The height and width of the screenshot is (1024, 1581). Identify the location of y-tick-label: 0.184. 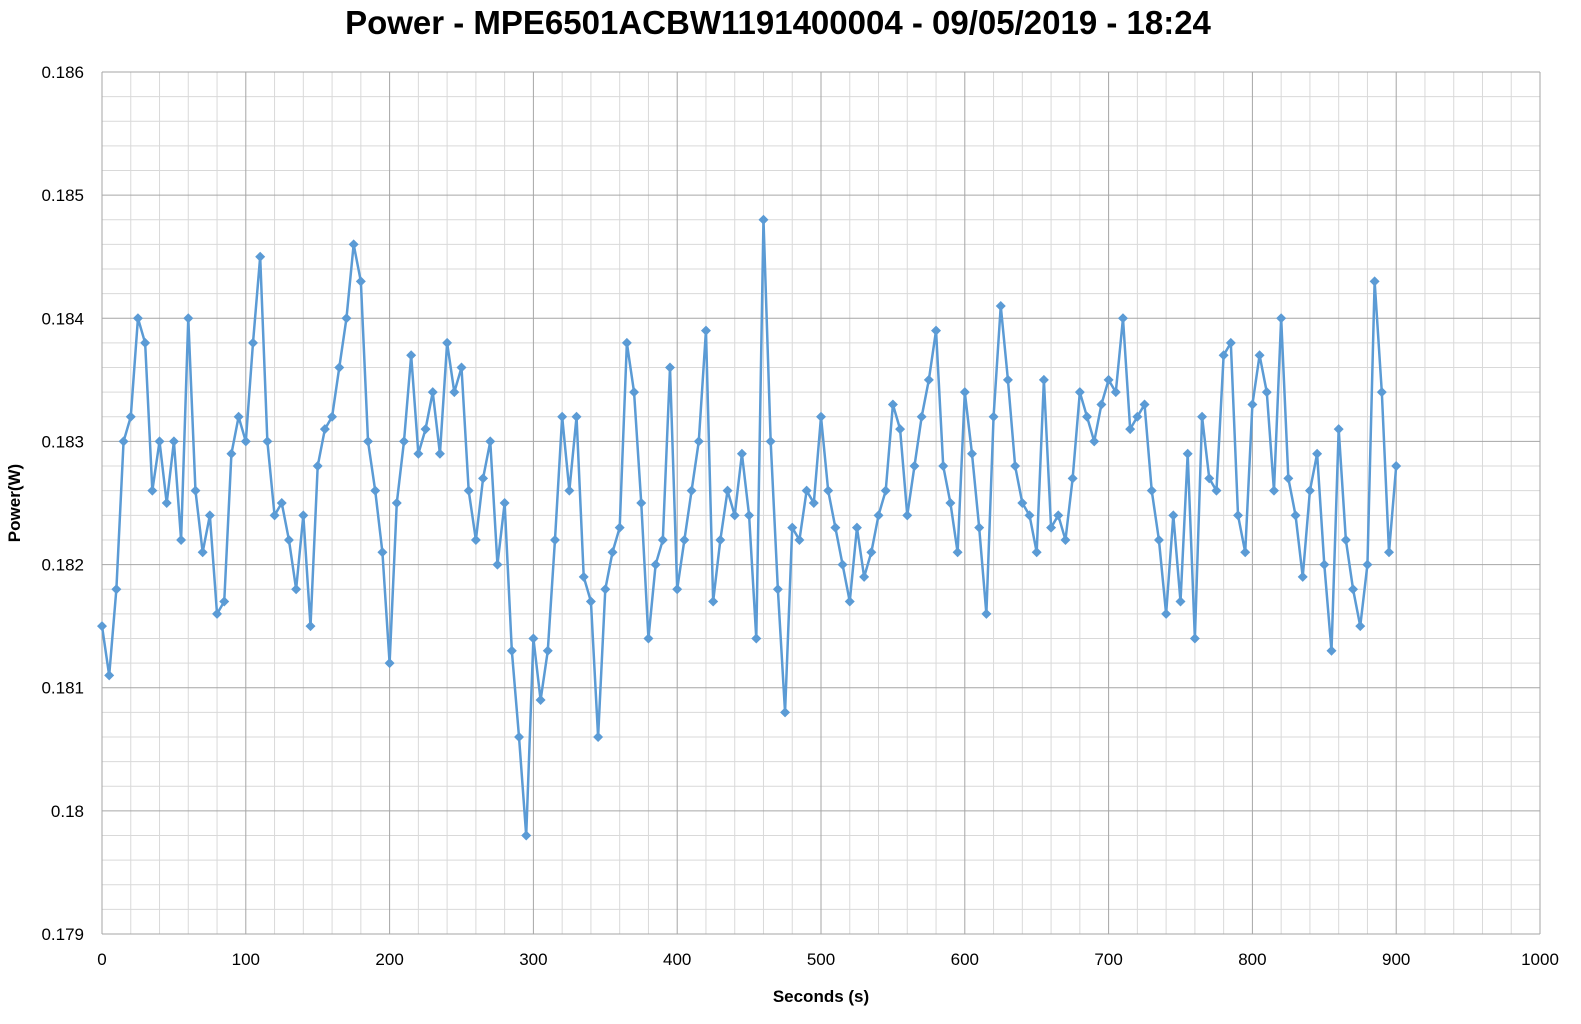
(62, 318).